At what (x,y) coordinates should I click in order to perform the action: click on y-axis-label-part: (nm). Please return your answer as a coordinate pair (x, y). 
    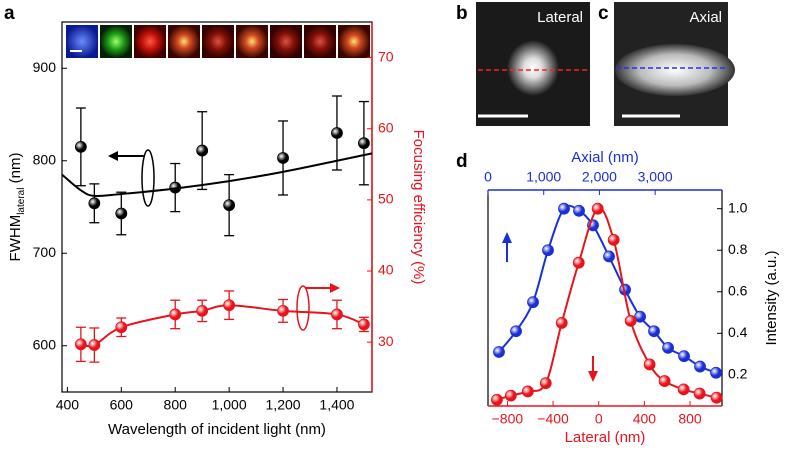
    Looking at the image, I should click on (15, 170).